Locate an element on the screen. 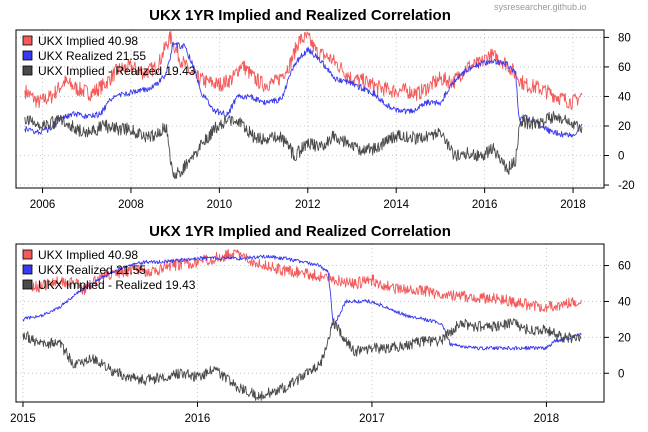  watermark: sysresearcher.github.io is located at coordinates (540, 7).